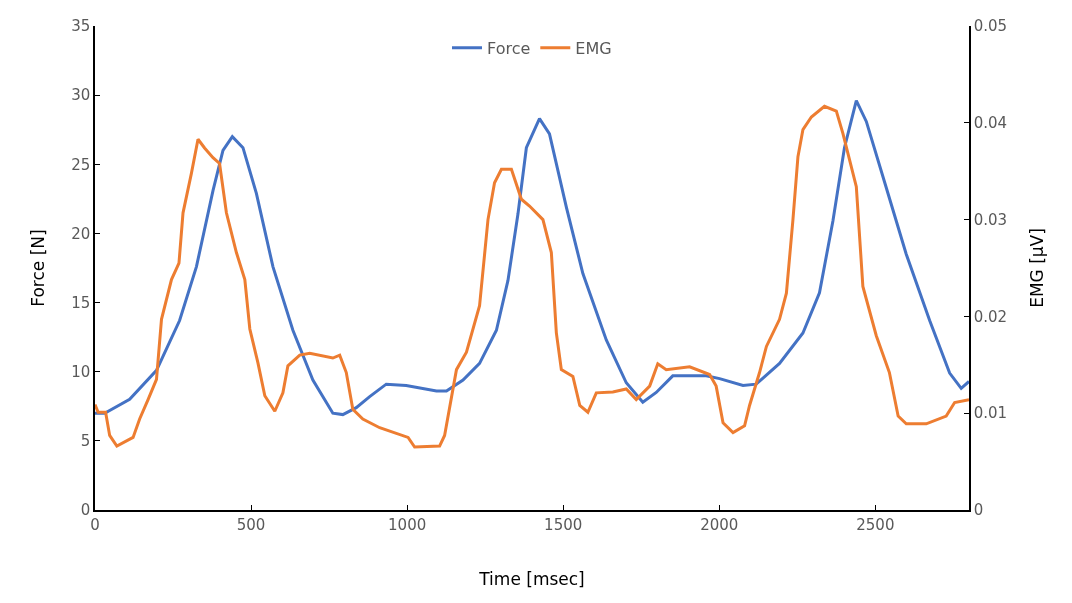  Describe the element at coordinates (85, 510) in the screenshot. I see `y-tick-label: 0` at that location.